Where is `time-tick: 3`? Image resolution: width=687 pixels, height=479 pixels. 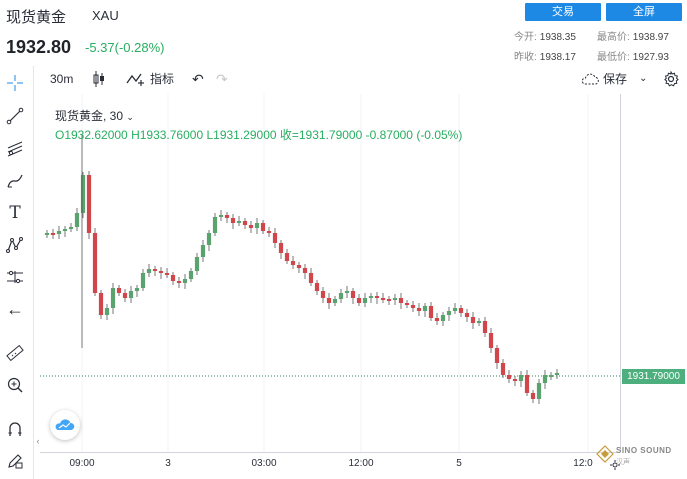
time-tick: 3 is located at coordinates (168, 463).